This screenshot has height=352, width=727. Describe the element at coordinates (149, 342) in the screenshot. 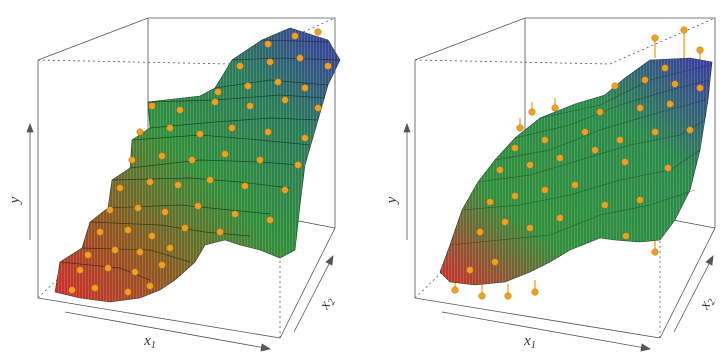

I see `left-x-axis-label: x1` at that location.